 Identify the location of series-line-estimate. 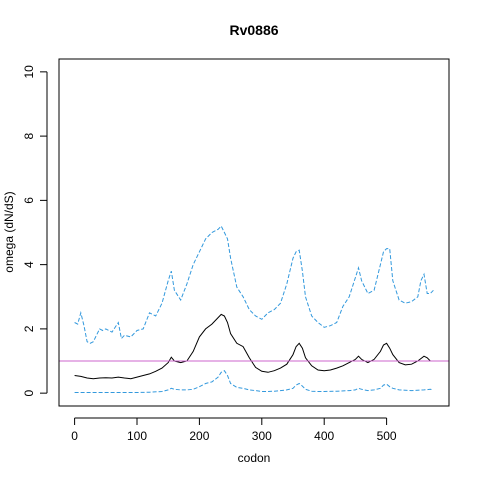
(254, 346).